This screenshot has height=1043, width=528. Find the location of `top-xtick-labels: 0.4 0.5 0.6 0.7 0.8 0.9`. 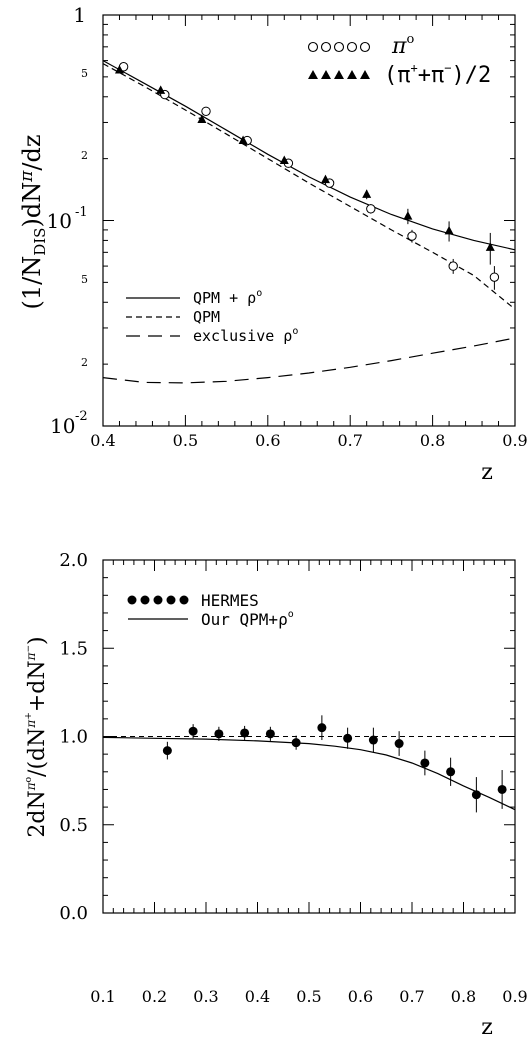

top-xtick-labels: 0.4 0.5 0.6 0.7 0.8 0.9 is located at coordinates (308, 440).